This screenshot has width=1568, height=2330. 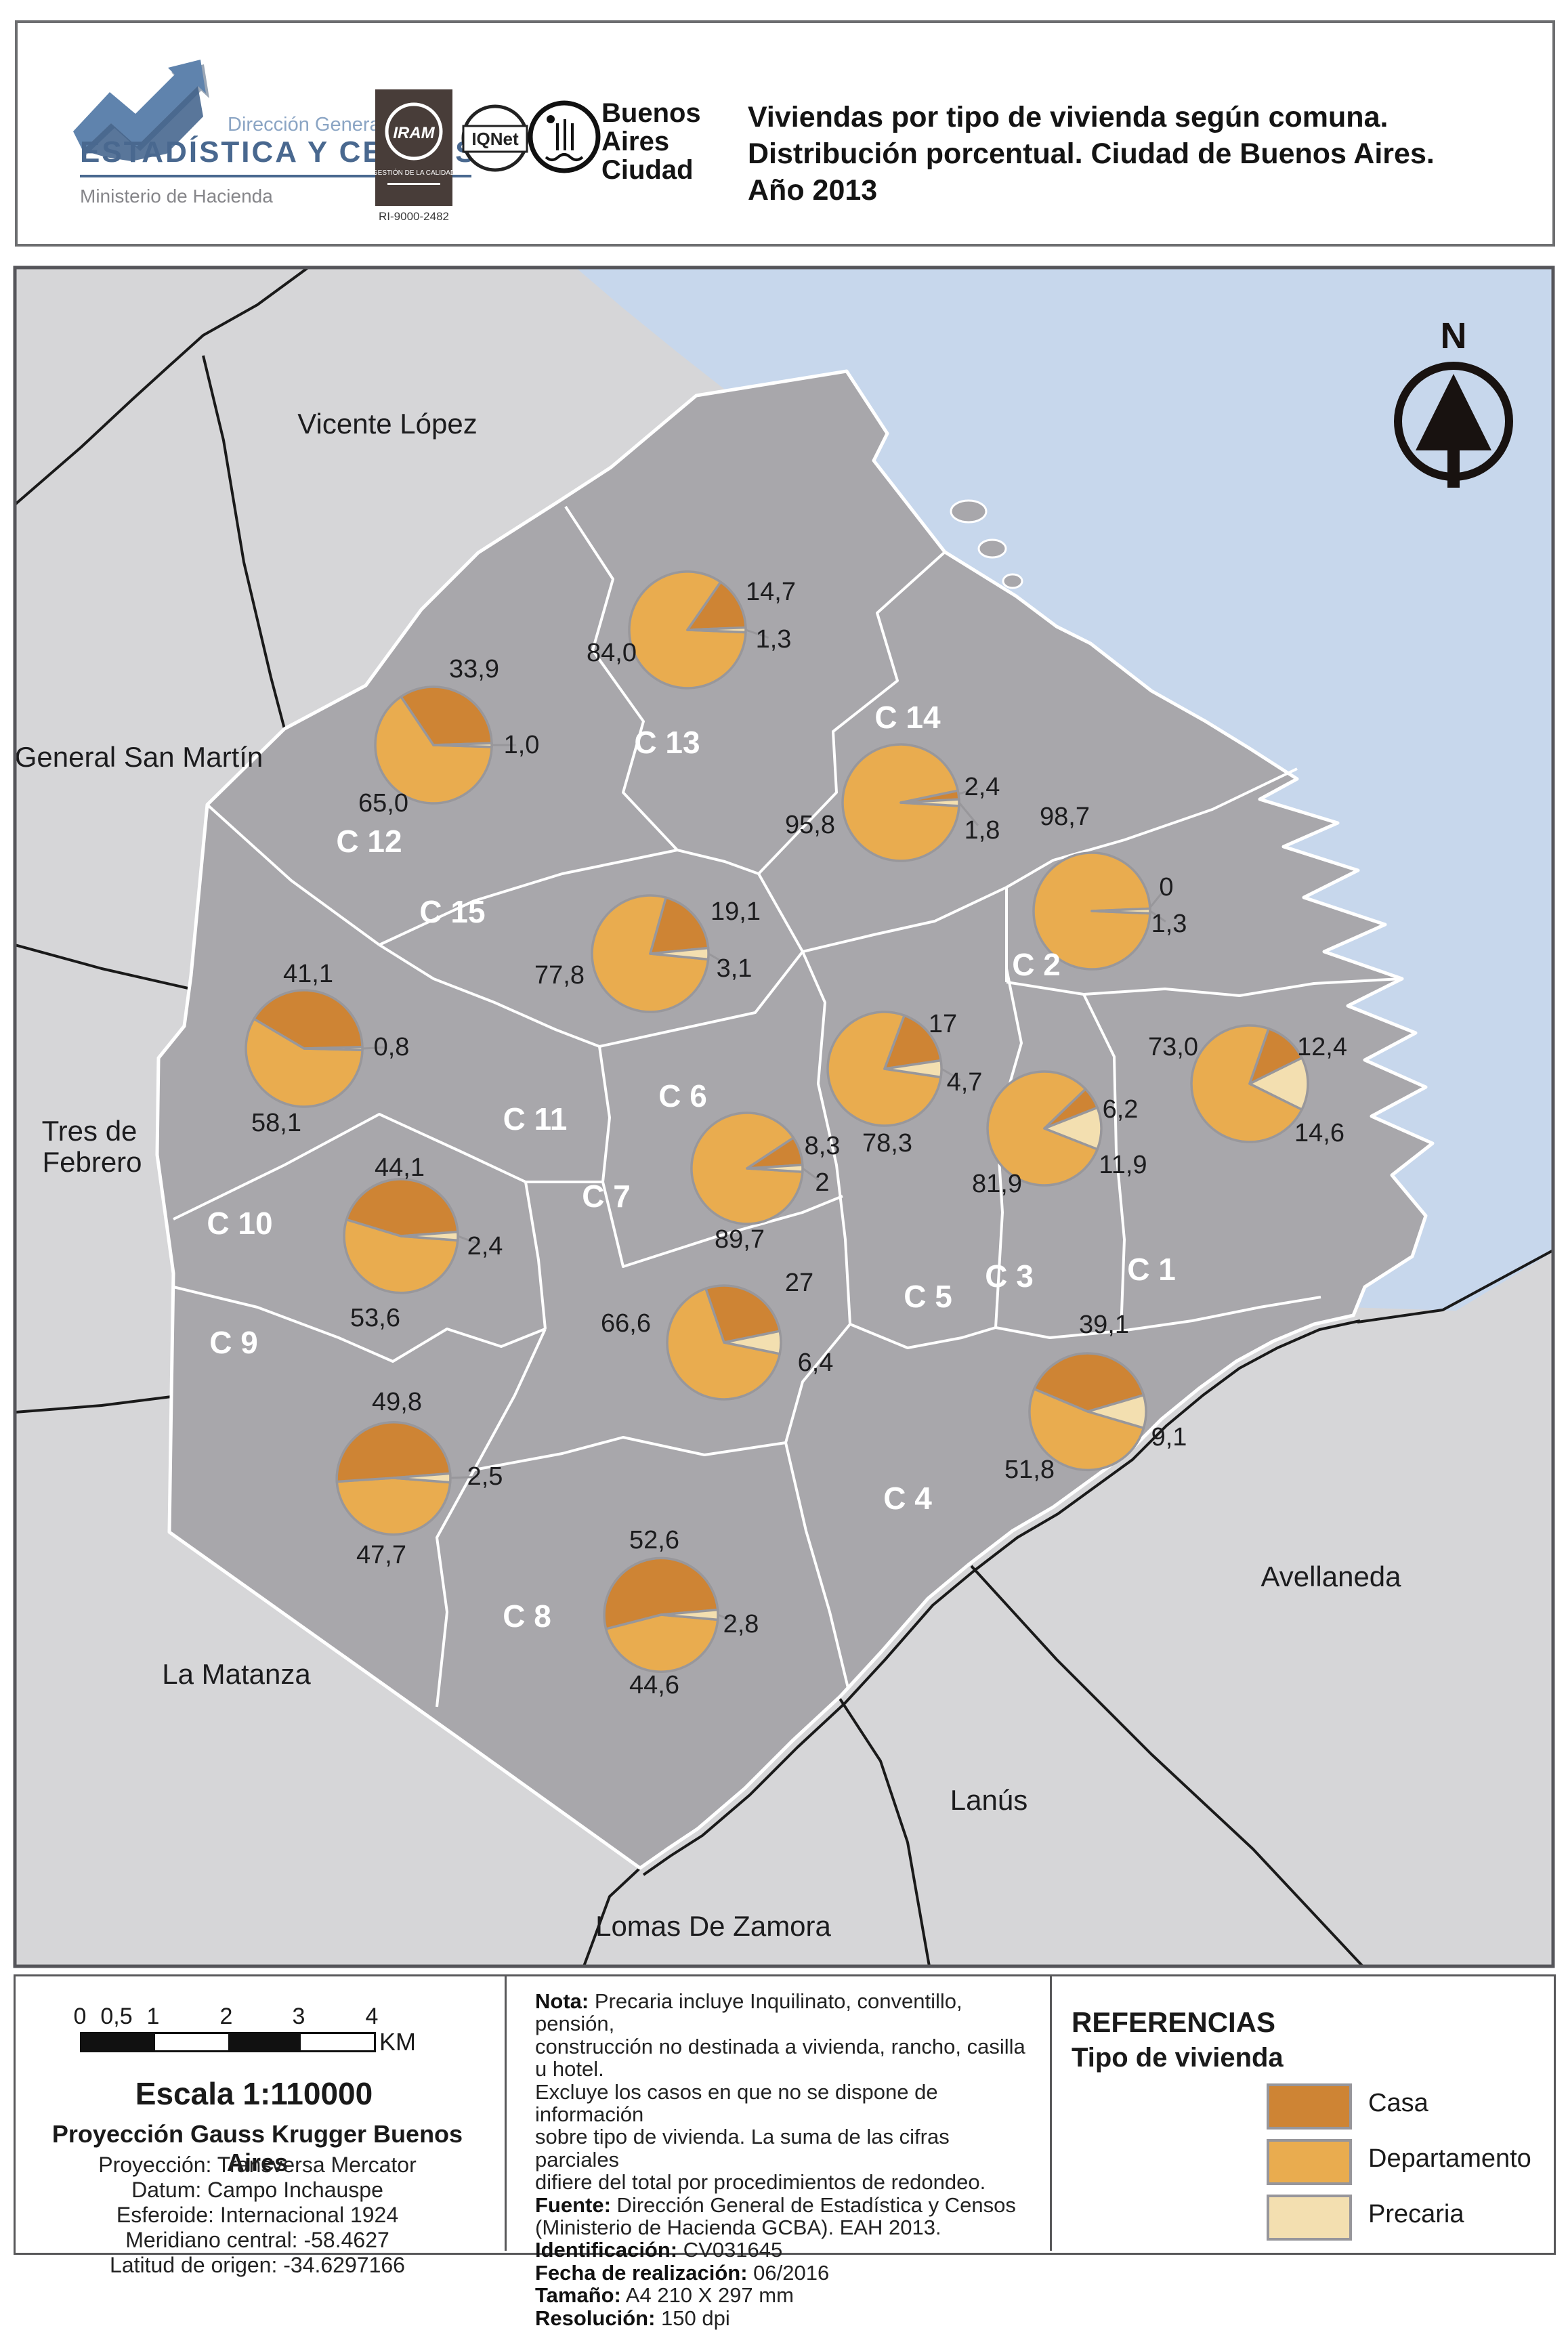 I want to click on neighbor-label-lan-s: Lanús, so click(x=988, y=1800).